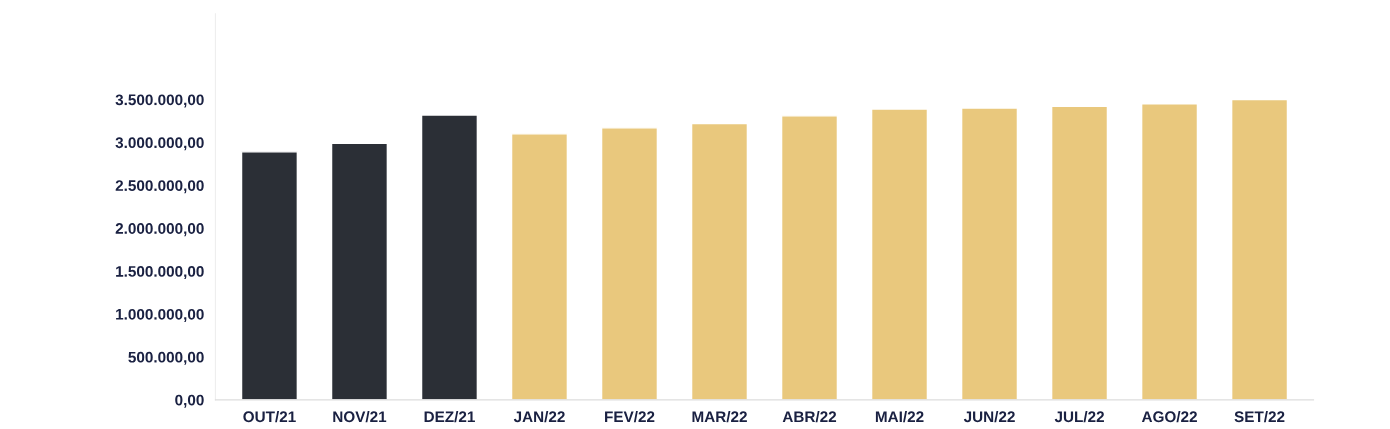  Describe the element at coordinates (159, 187) in the screenshot. I see `y-tick-label: 2.500.000,00` at that location.